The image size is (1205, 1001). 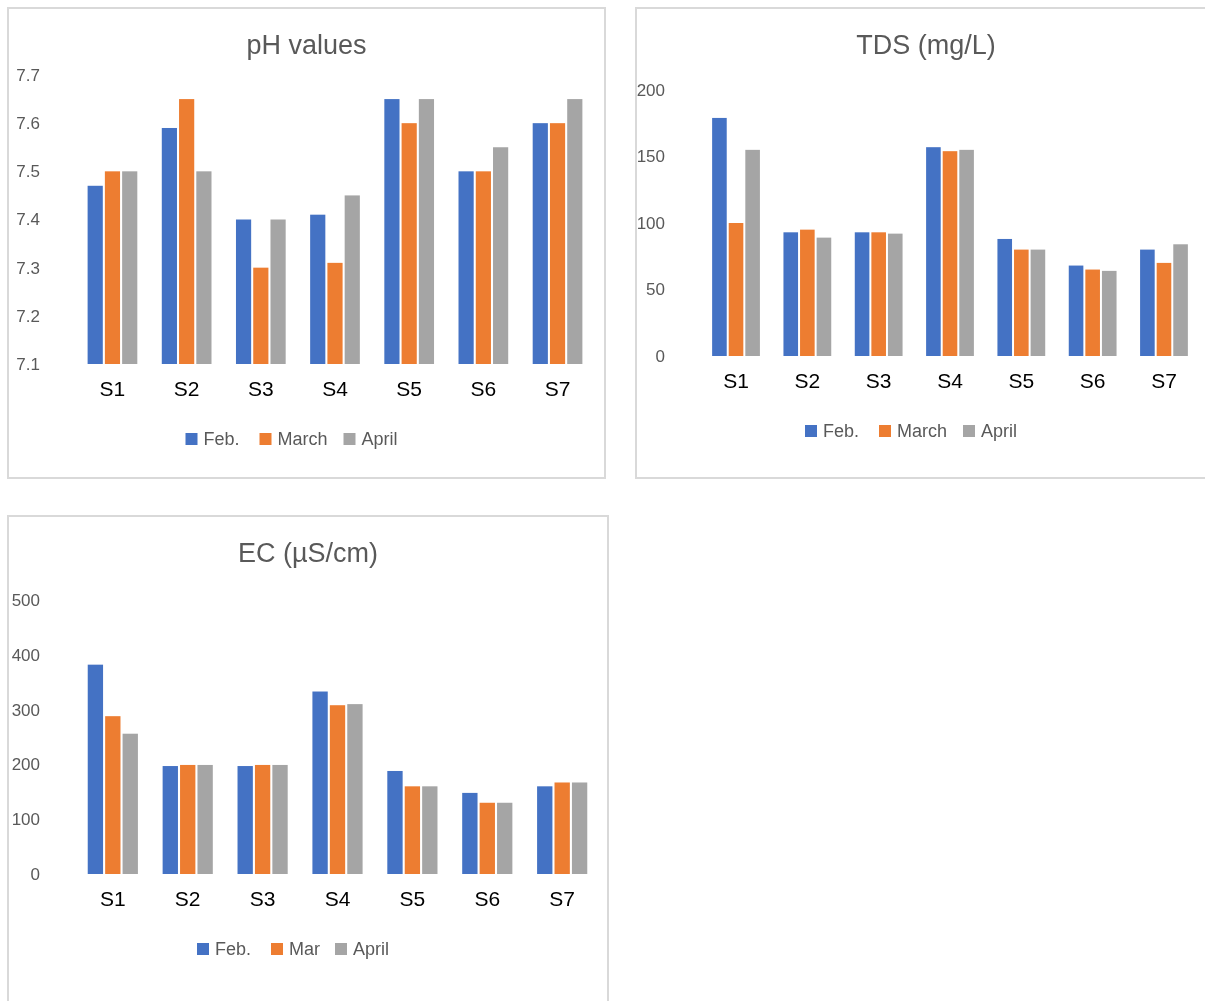 I want to click on y-tick-label: 7.4, so click(x=28, y=220).